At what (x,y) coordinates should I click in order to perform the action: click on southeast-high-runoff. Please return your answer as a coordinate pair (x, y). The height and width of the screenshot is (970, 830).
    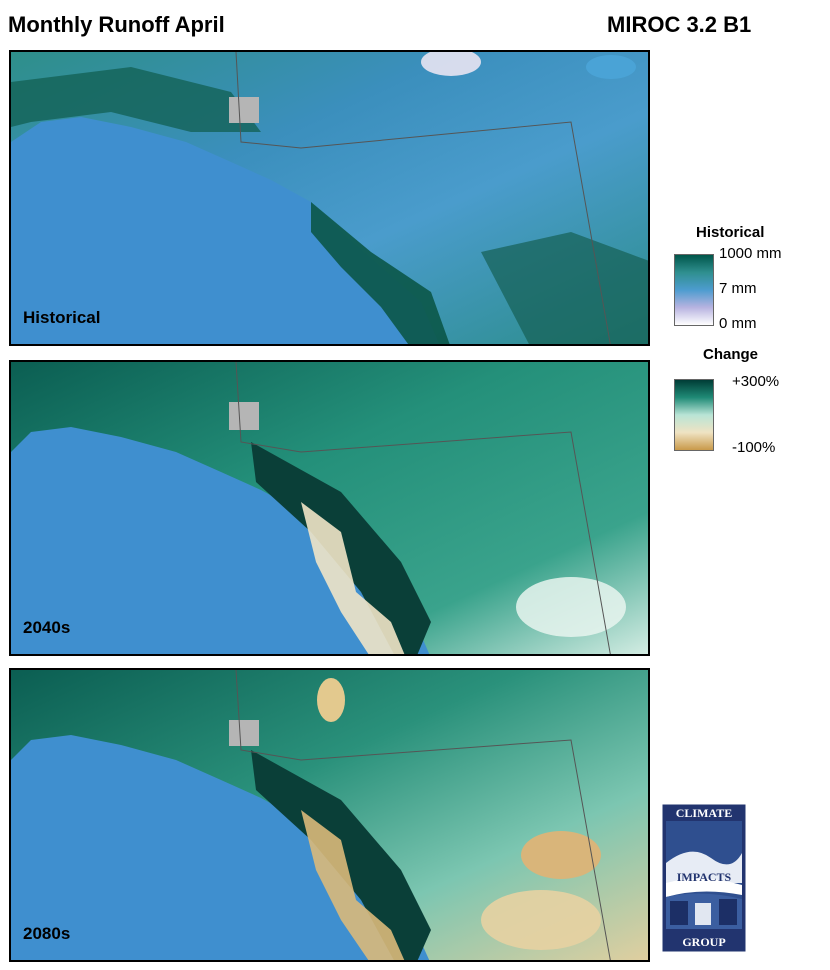
    Looking at the image, I should click on (564, 288).